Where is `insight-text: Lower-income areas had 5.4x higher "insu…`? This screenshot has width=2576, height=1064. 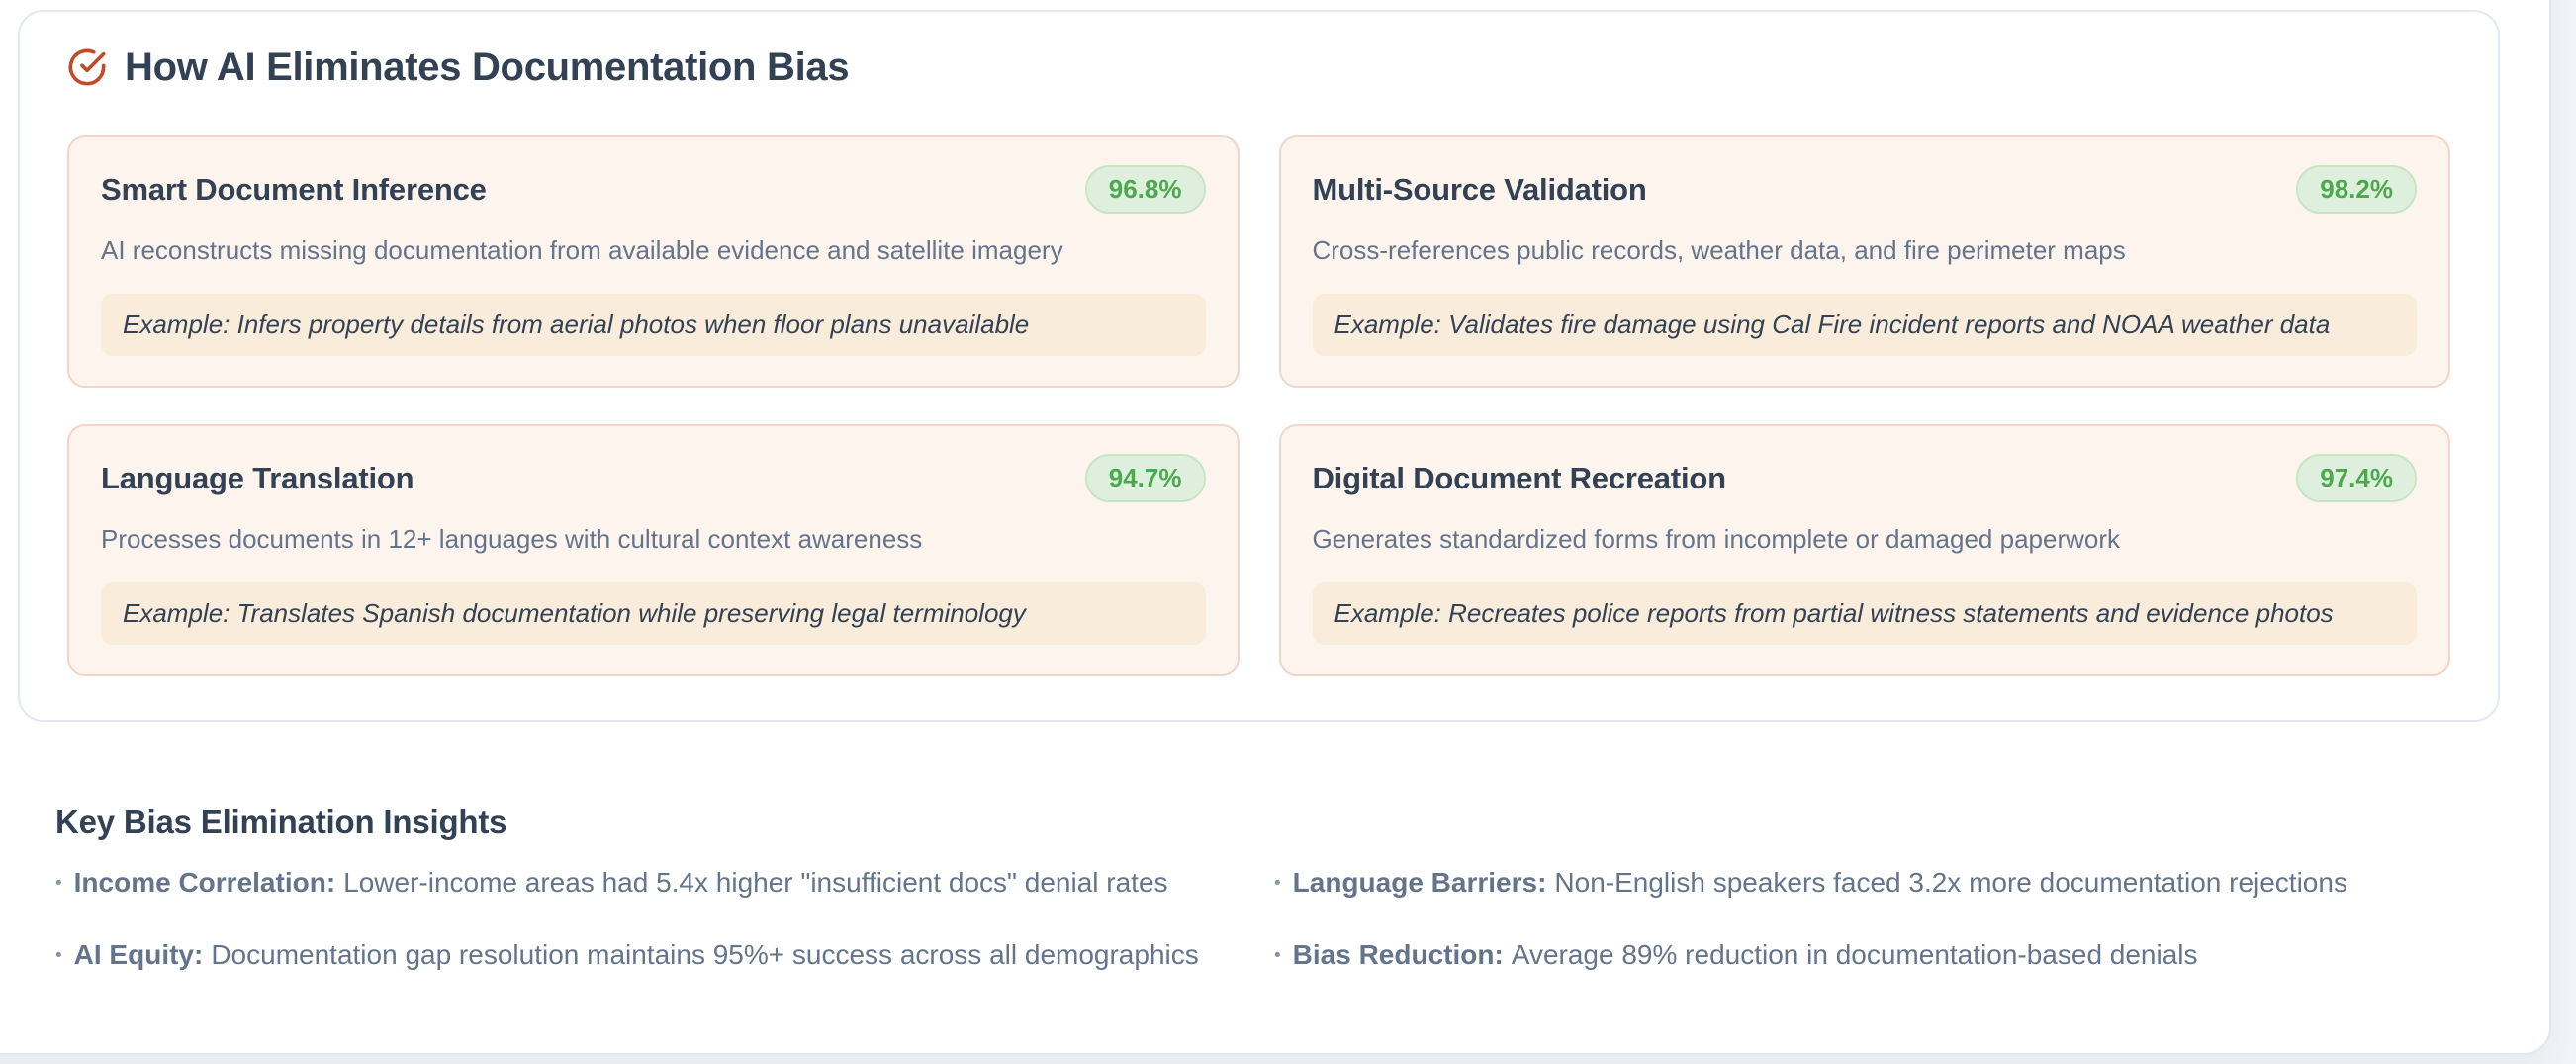
insight-text: Lower-income areas had 5.4x higher "insu… is located at coordinates (755, 882).